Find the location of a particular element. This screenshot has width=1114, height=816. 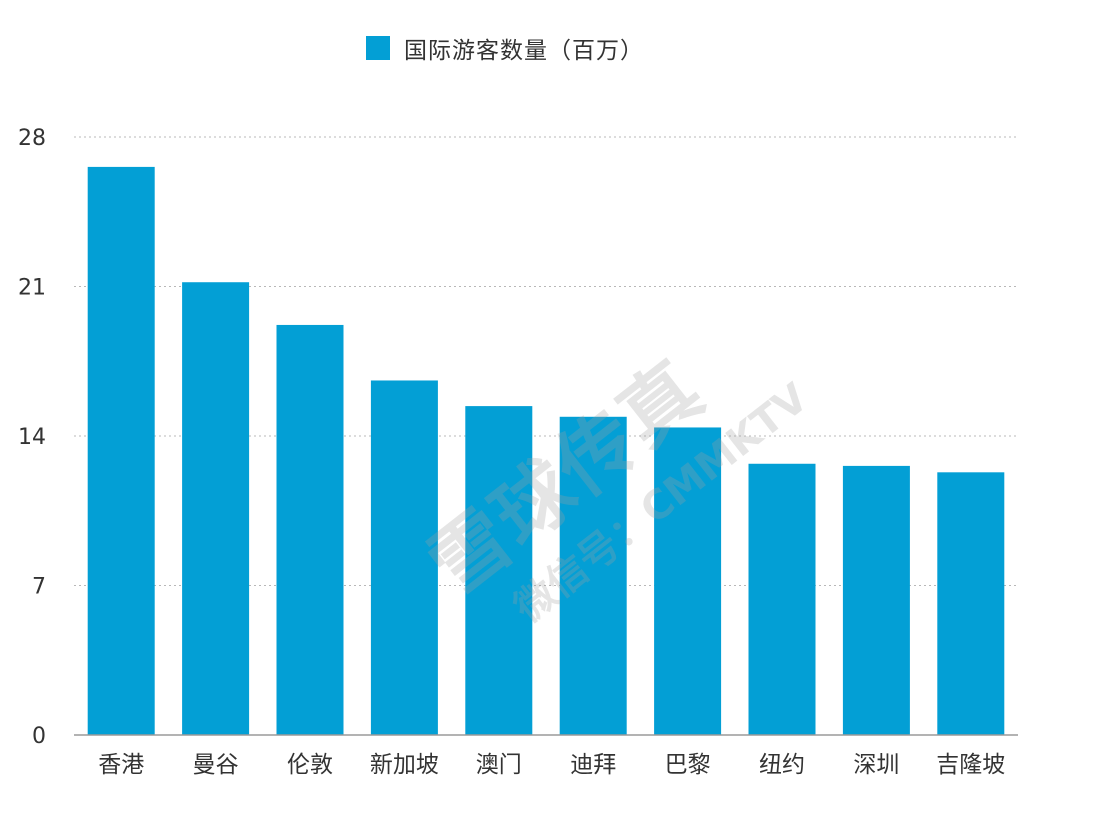

y-tick-label: 21 is located at coordinates (32, 288).